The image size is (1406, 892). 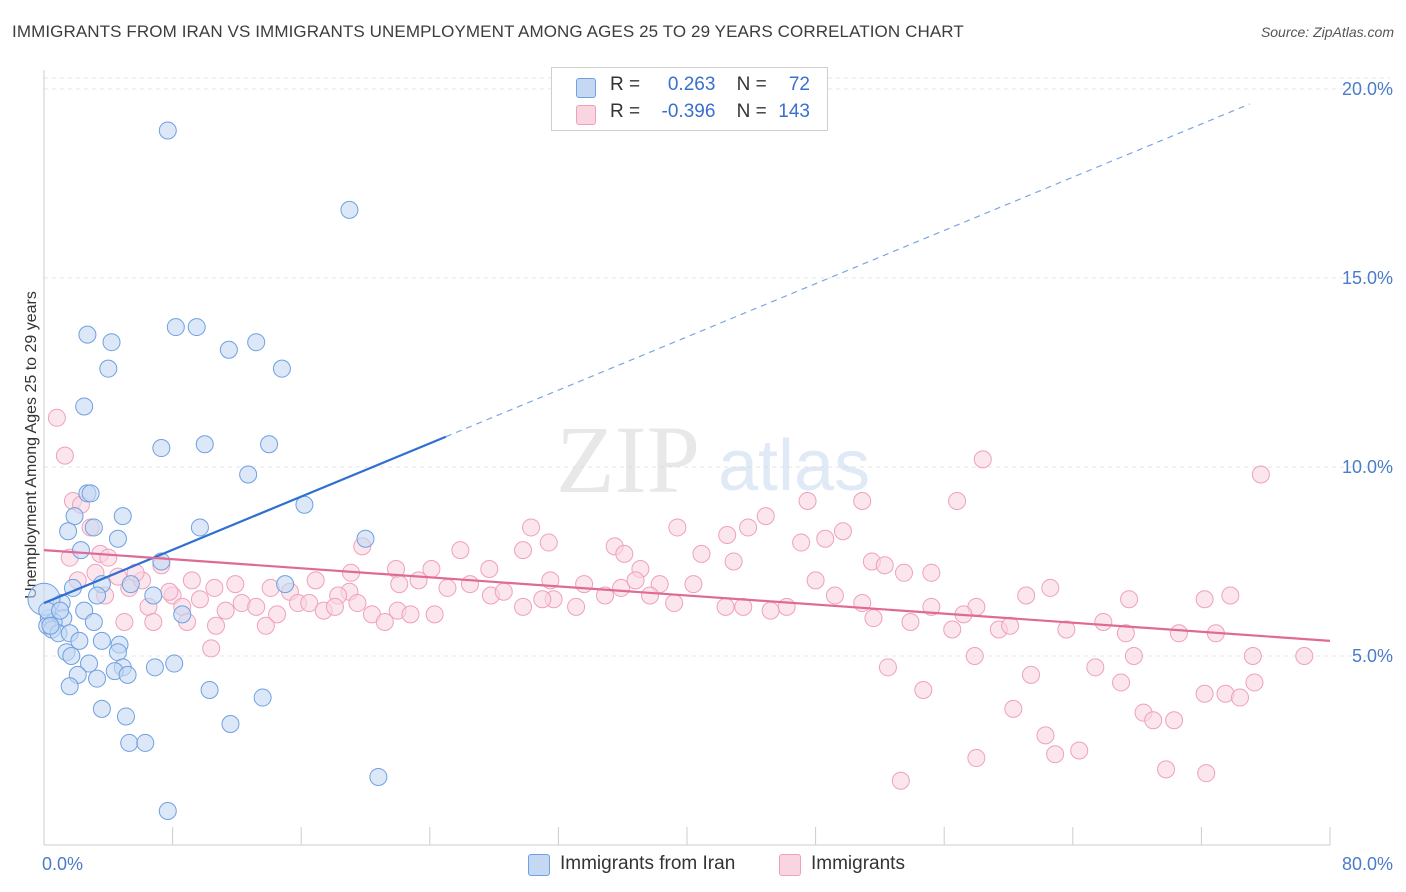 What do you see at coordinates (751, 84) in the screenshot?
I see `stats-n-label: N =` at bounding box center [751, 84].